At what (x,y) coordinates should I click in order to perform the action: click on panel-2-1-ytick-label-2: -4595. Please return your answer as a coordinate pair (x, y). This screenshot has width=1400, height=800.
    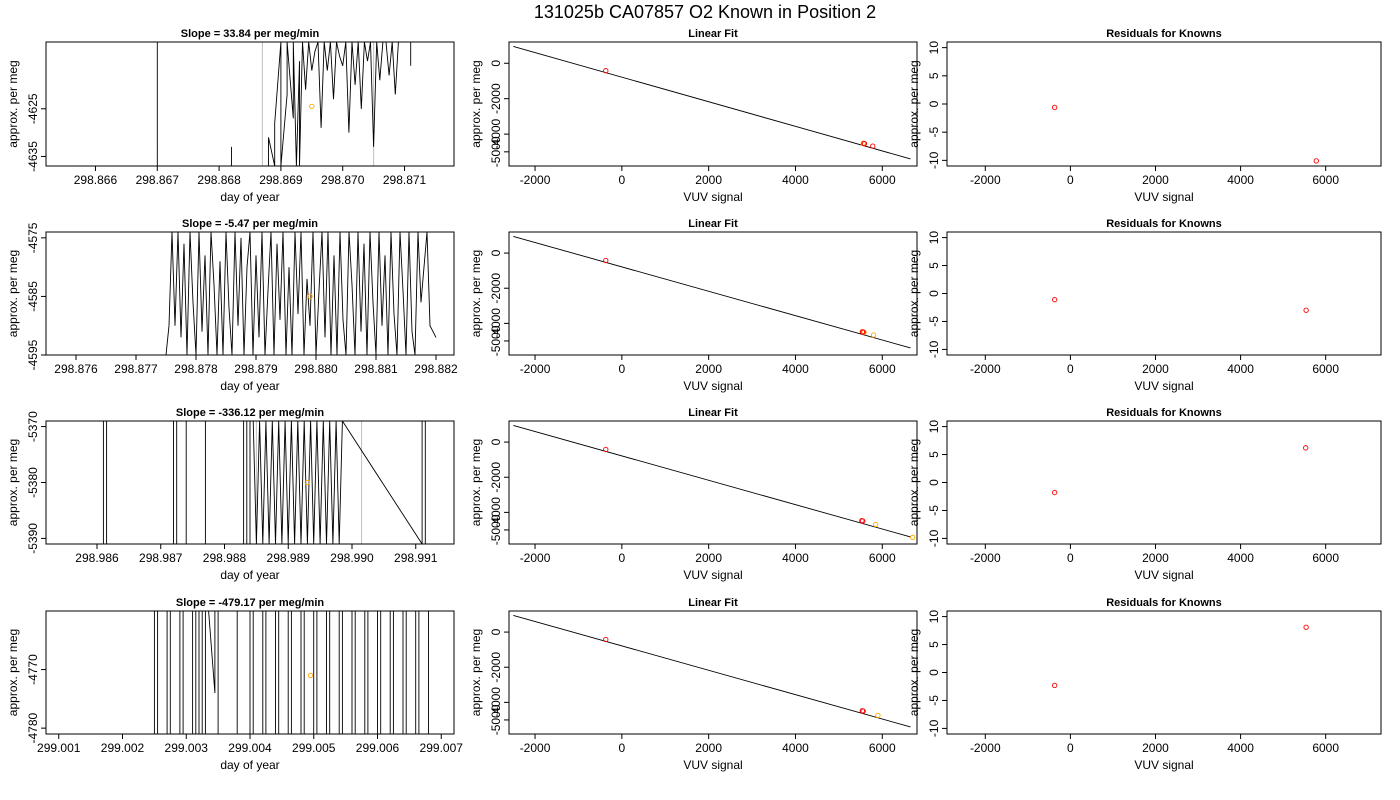
    Looking at the image, I should click on (33, 354).